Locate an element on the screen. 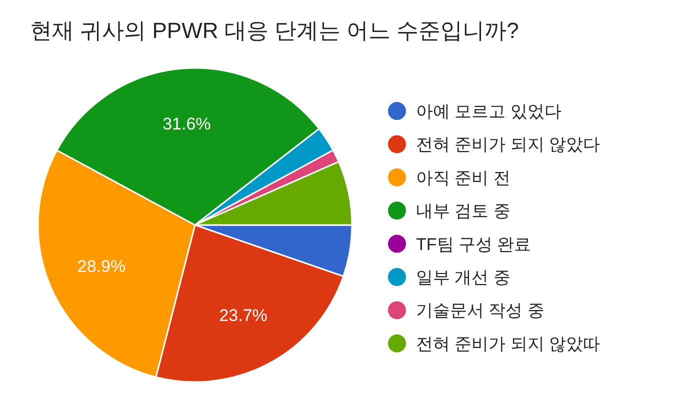 The image size is (673, 396). legend-label: 아예 모르고 있었다 is located at coordinates (489, 111).